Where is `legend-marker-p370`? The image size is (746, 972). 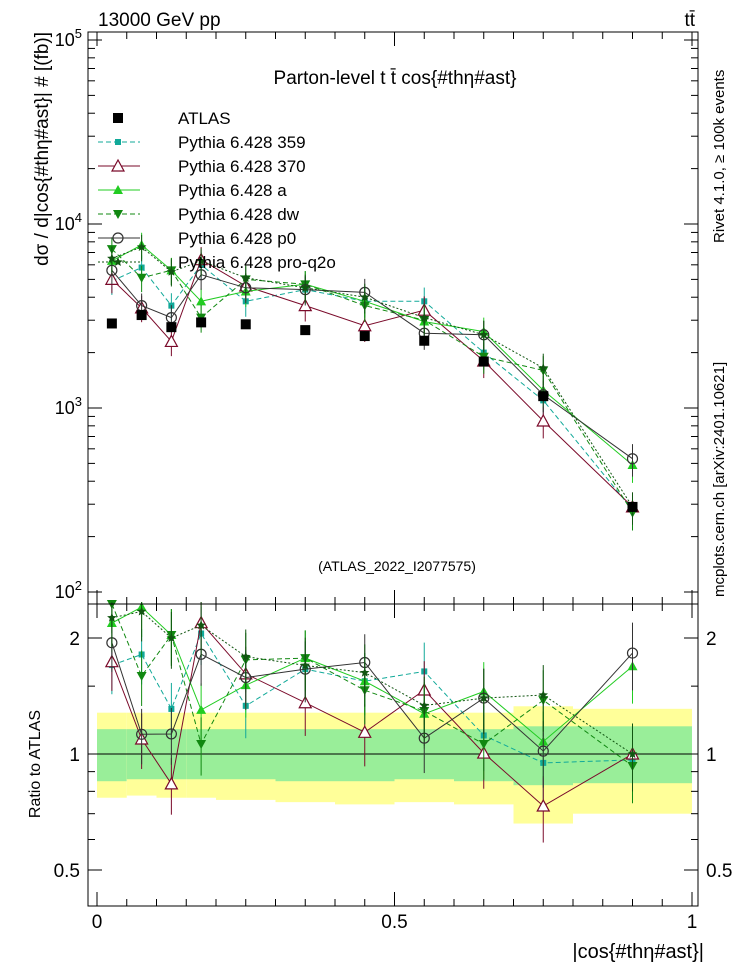
legend-marker-p370 is located at coordinates (118, 165).